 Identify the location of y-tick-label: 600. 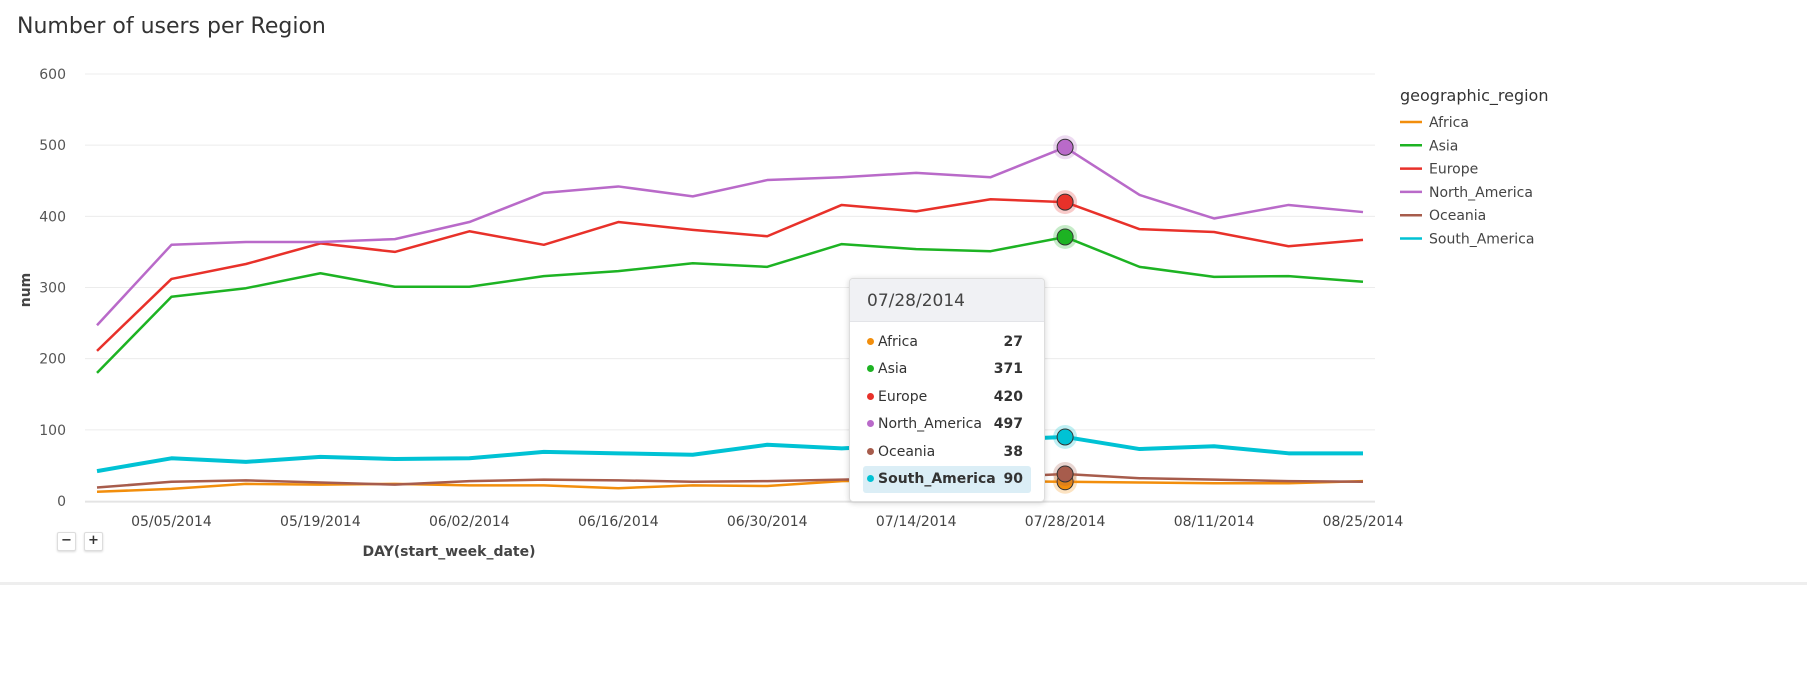
(52, 75).